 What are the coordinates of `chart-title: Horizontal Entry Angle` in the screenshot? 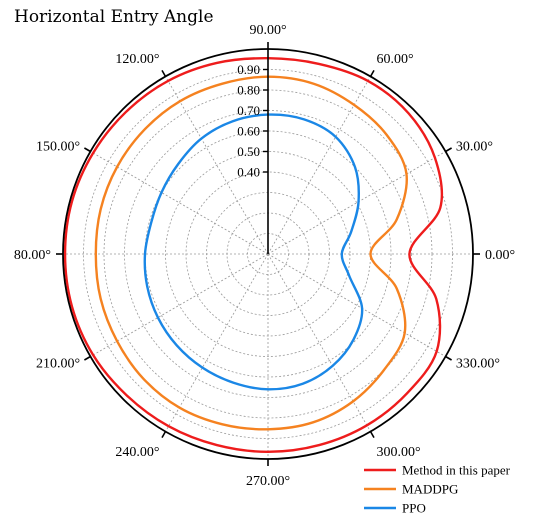 It's located at (114, 17).